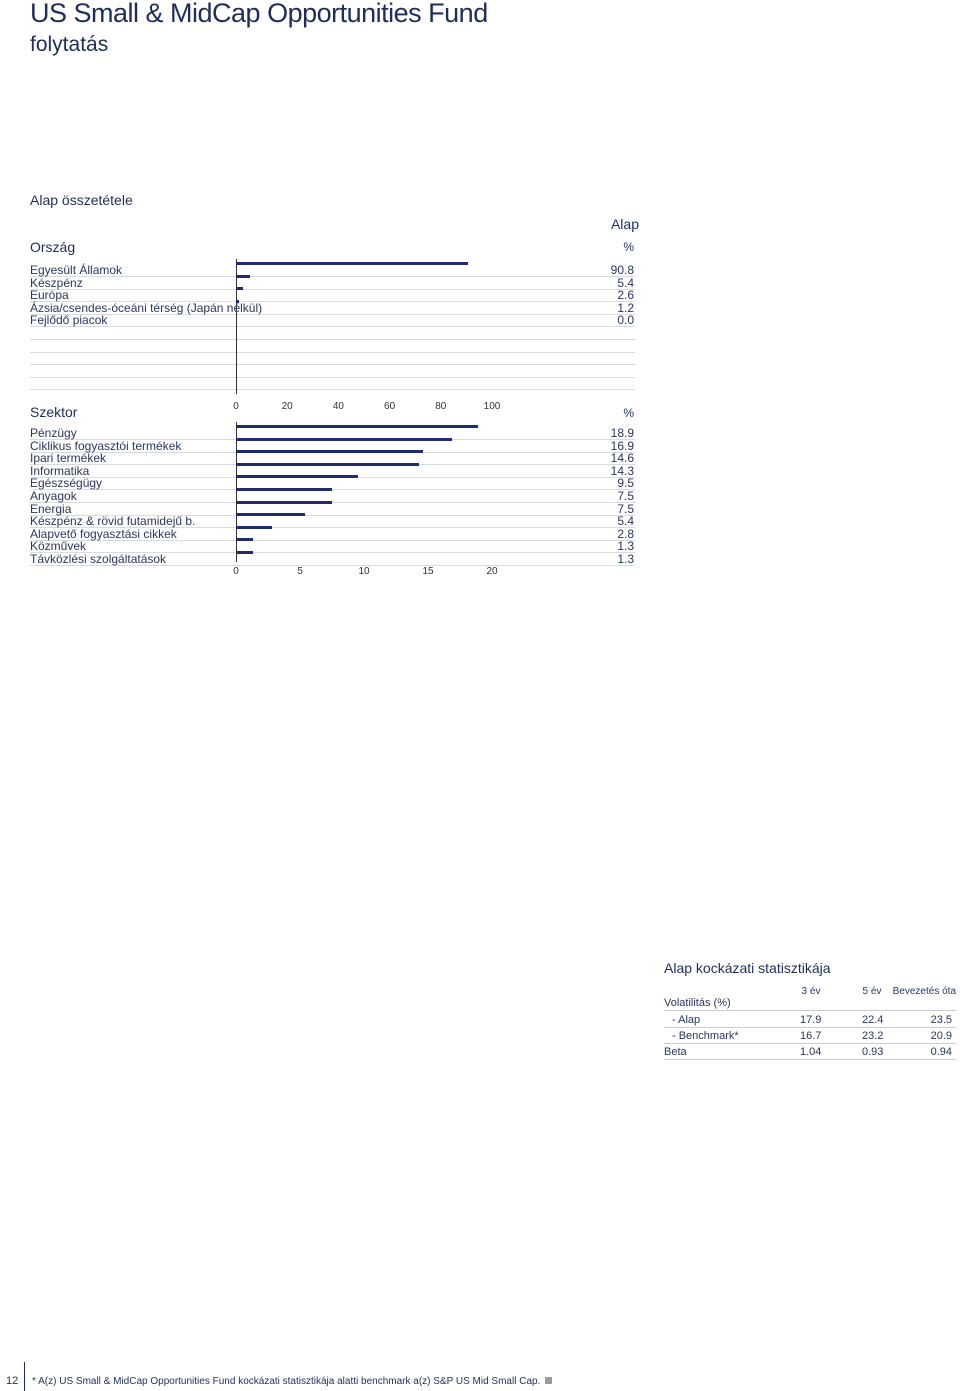  What do you see at coordinates (69, 320) in the screenshot?
I see `category-label: Fejlődő piacok` at bounding box center [69, 320].